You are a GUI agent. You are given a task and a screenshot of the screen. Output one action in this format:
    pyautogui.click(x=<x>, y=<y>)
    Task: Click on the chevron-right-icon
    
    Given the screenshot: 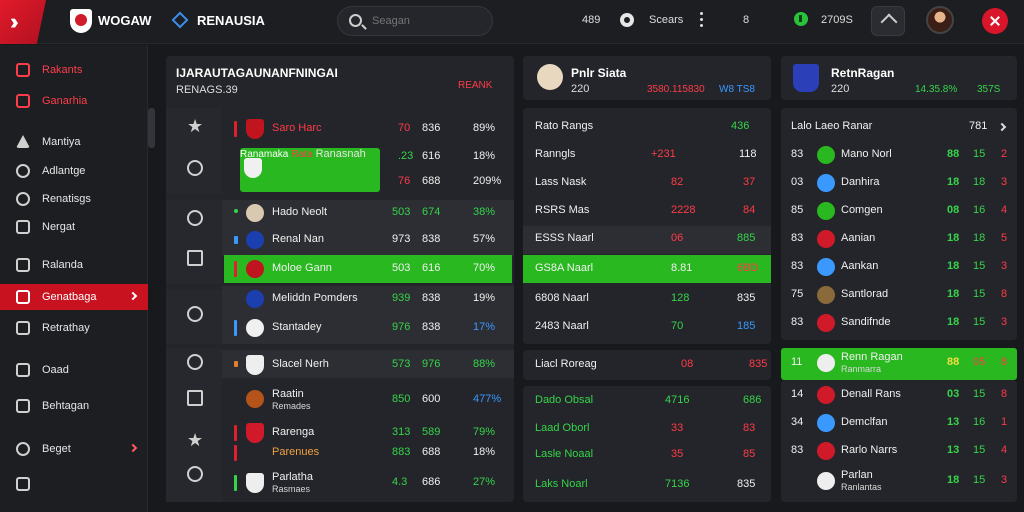 What is the action you would take?
    pyautogui.click(x=1002, y=127)
    